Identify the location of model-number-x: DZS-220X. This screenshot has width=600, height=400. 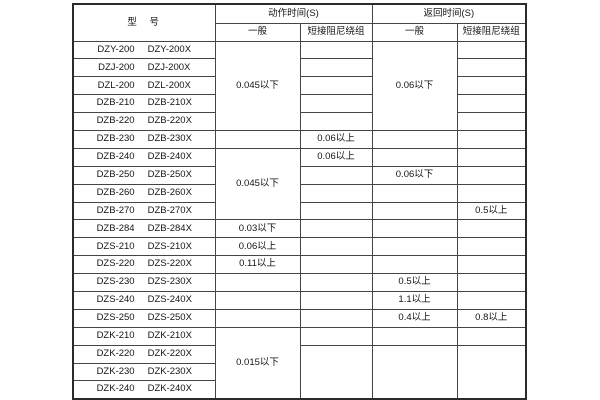
(169, 264).